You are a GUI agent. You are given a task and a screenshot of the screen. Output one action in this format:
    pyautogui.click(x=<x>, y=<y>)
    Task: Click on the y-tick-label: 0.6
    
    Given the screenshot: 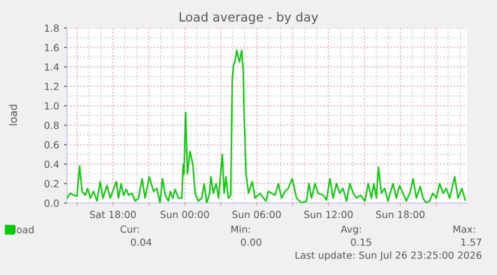 What is the action you would take?
    pyautogui.click(x=51, y=144)
    